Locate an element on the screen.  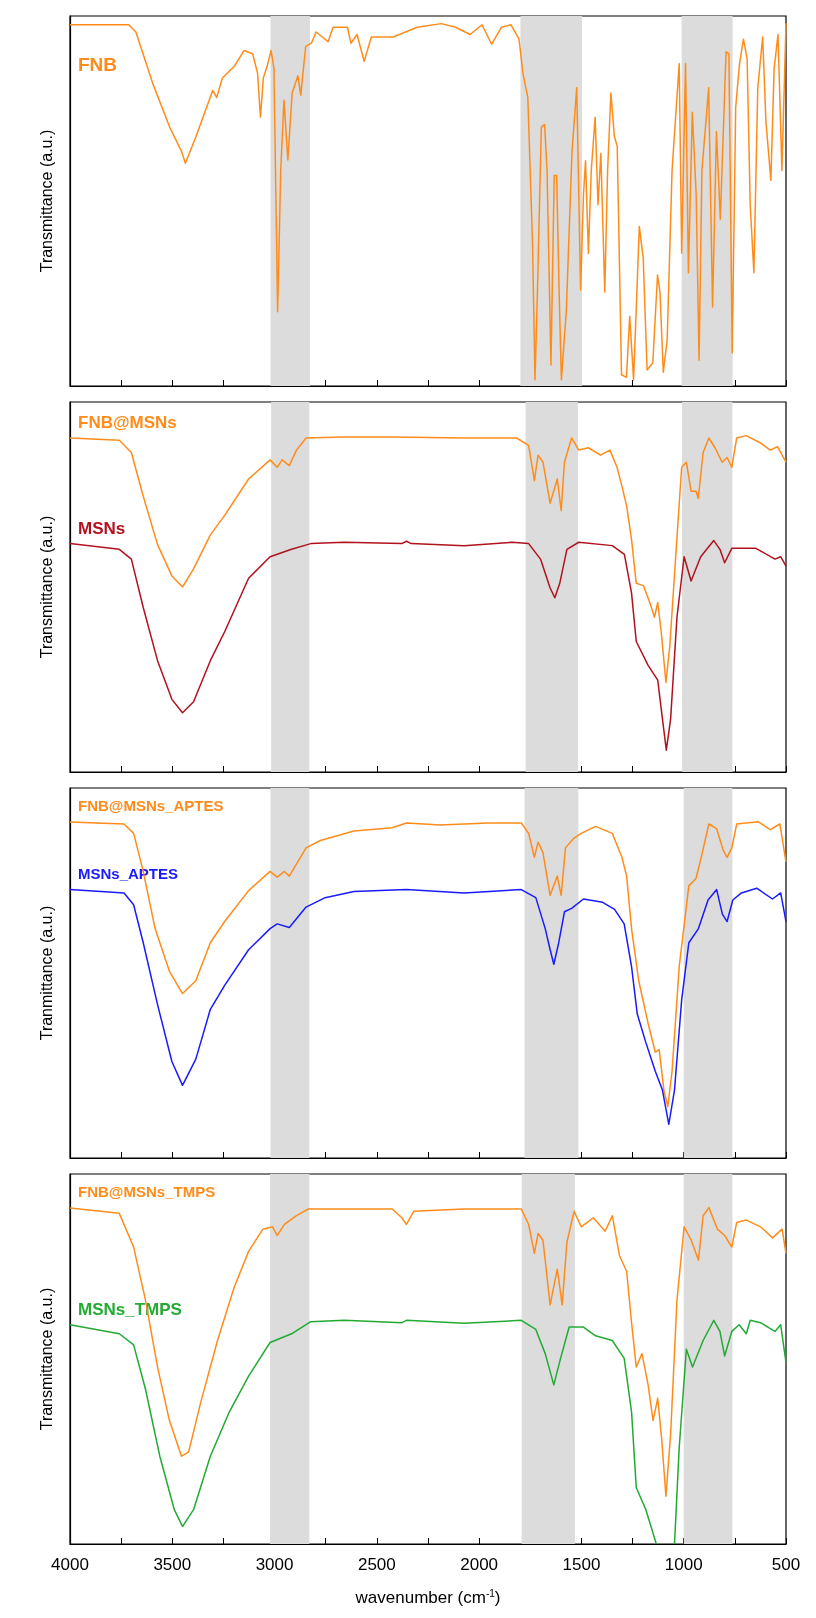
series-label: FNB is located at coordinates (98, 64).